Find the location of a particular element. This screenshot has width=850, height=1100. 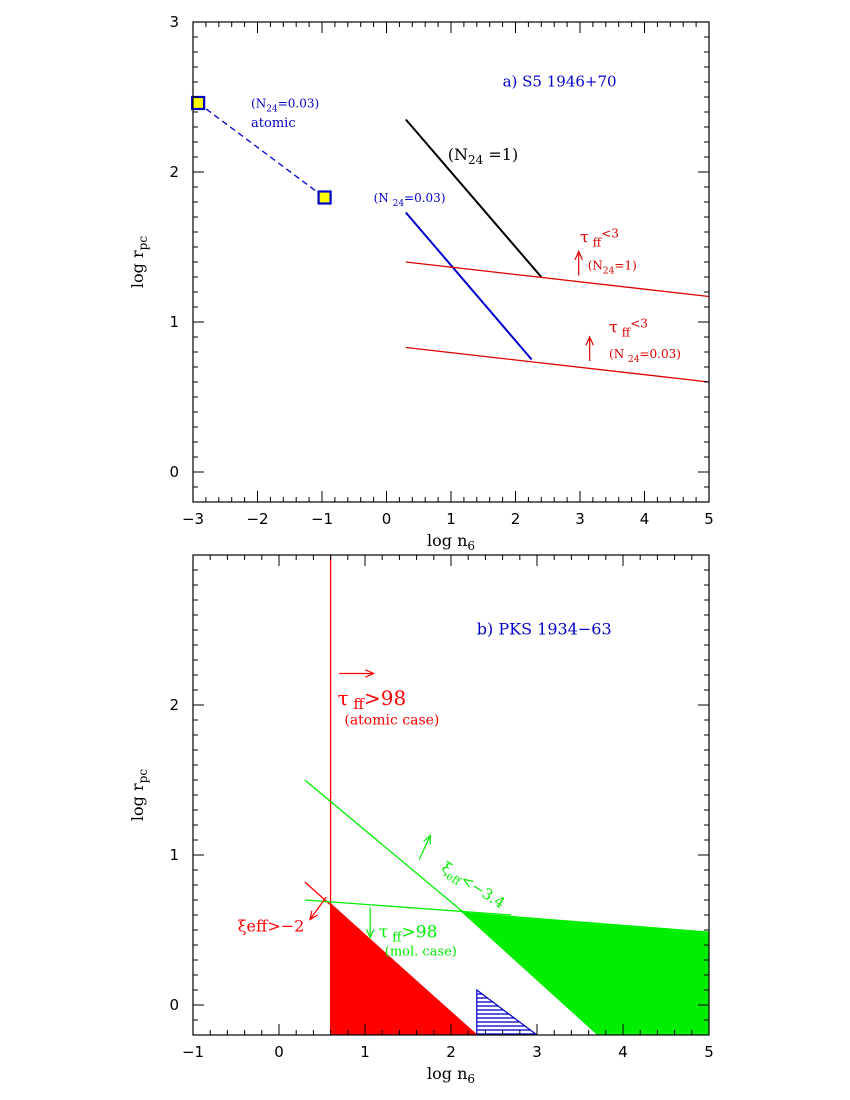

series-tau-mol is located at coordinates (408, 907).